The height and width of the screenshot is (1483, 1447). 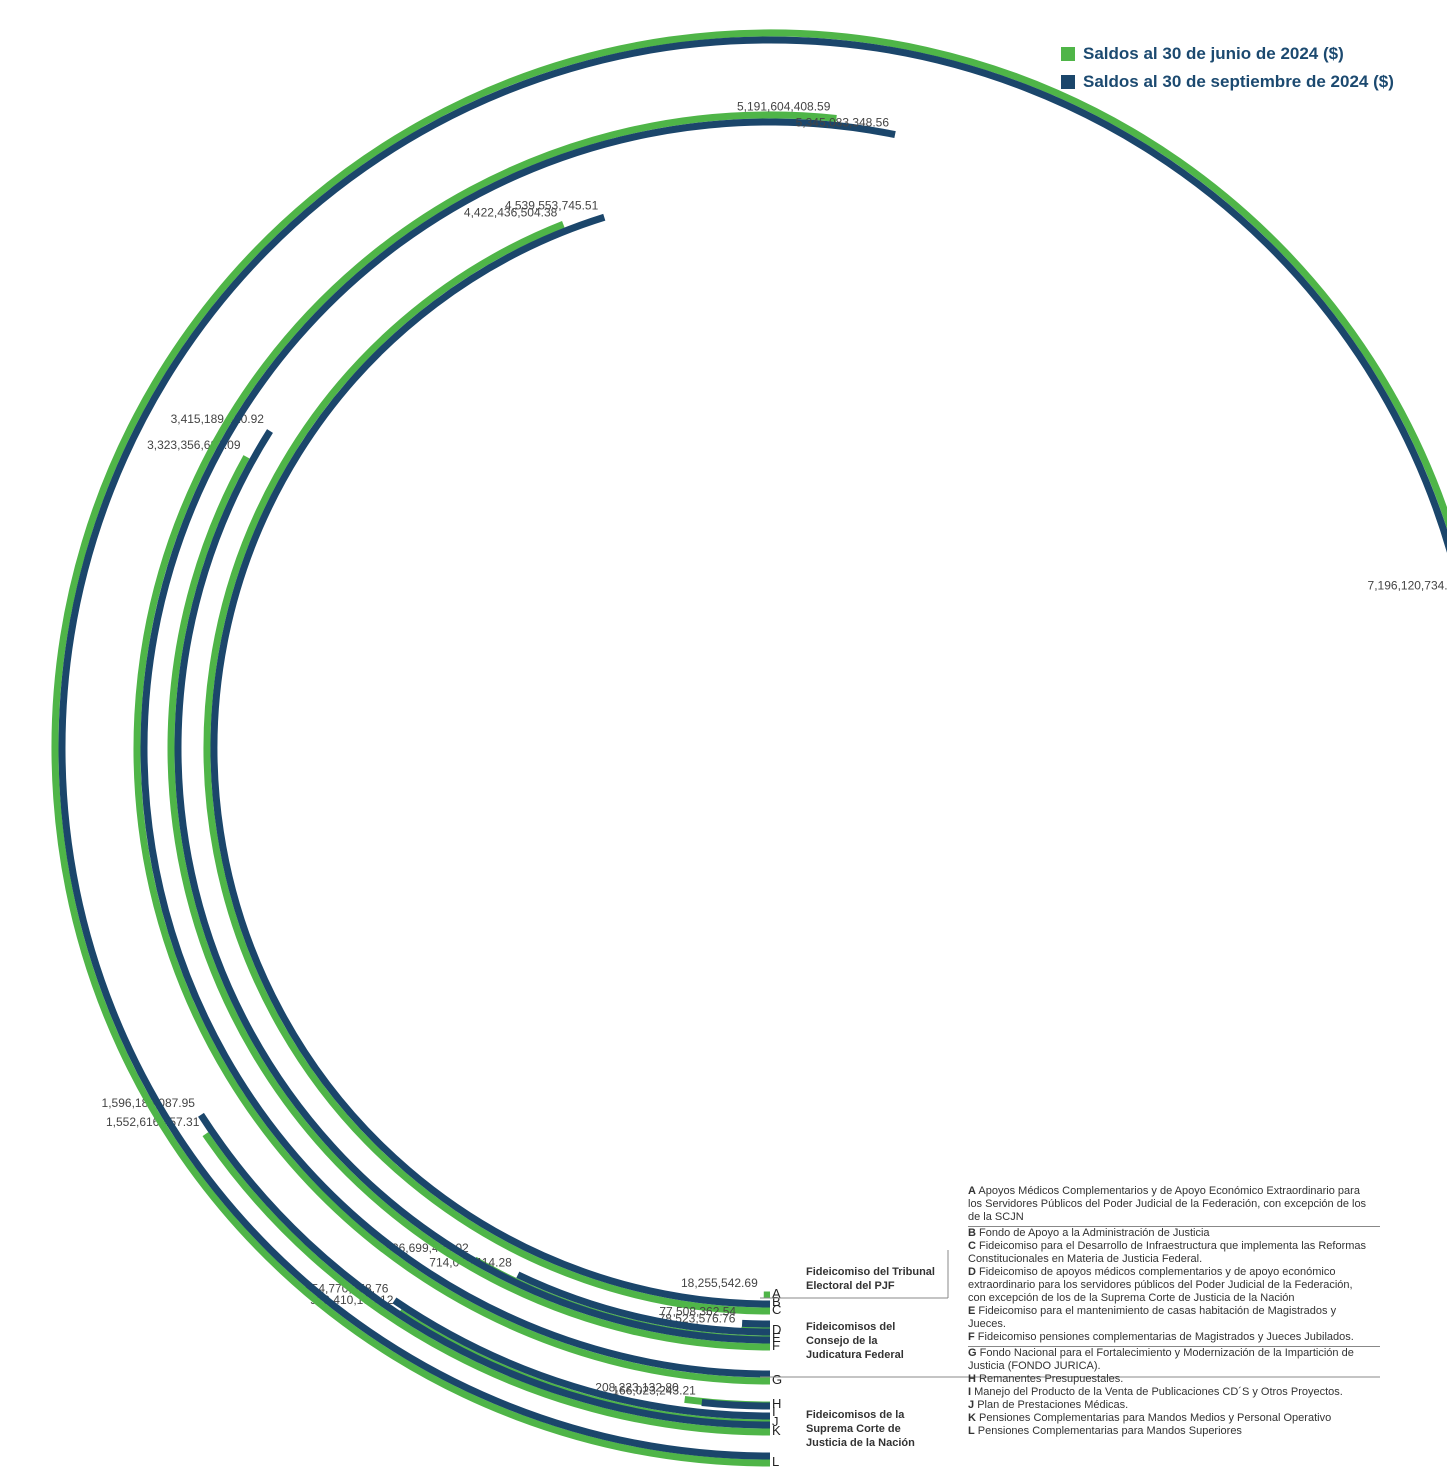 What do you see at coordinates (719, 1283) in the screenshot?
I see `value-label-jun-a: 18,255,542.69` at bounding box center [719, 1283].